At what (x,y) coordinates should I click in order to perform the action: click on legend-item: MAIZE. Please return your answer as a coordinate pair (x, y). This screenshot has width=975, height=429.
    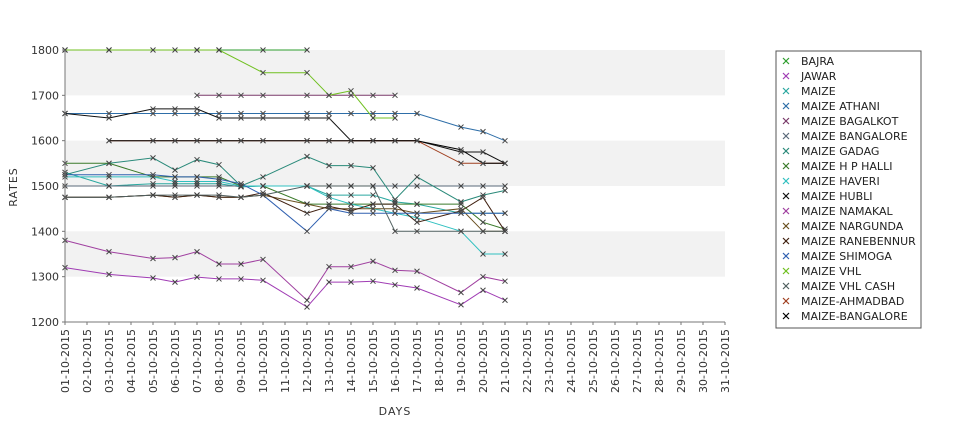
    Looking at the image, I should click on (809, 91).